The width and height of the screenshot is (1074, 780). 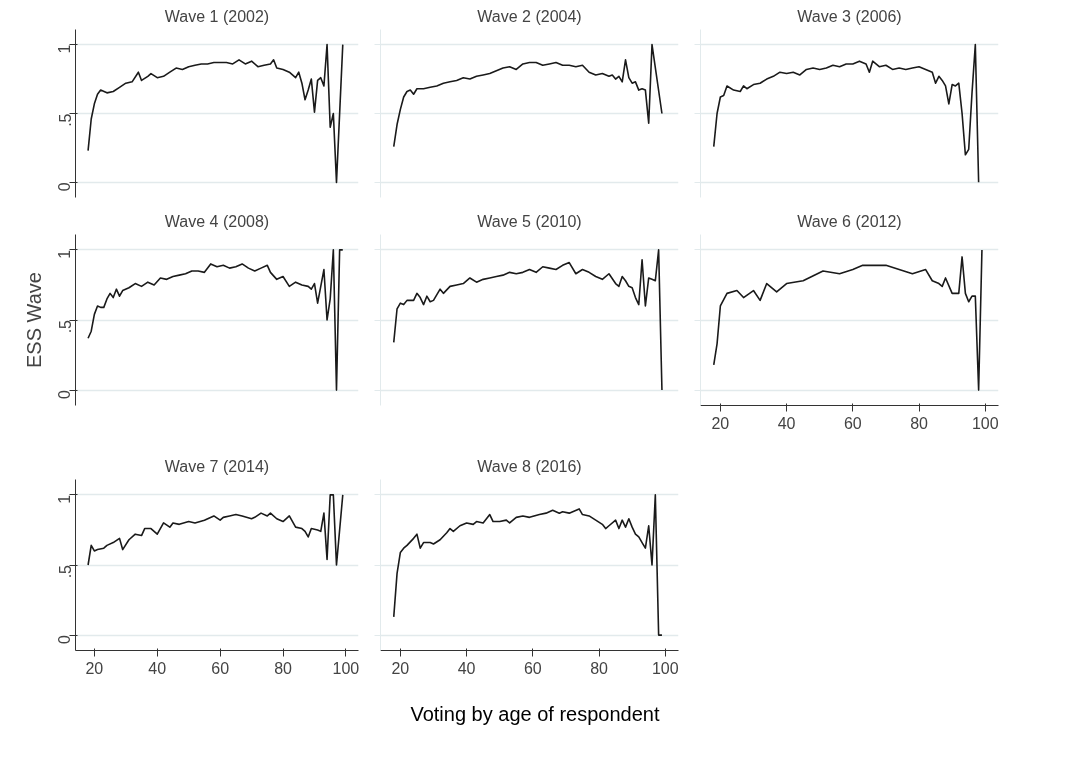 I want to click on chart-title: Wave 6 (2012), so click(x=849, y=221).